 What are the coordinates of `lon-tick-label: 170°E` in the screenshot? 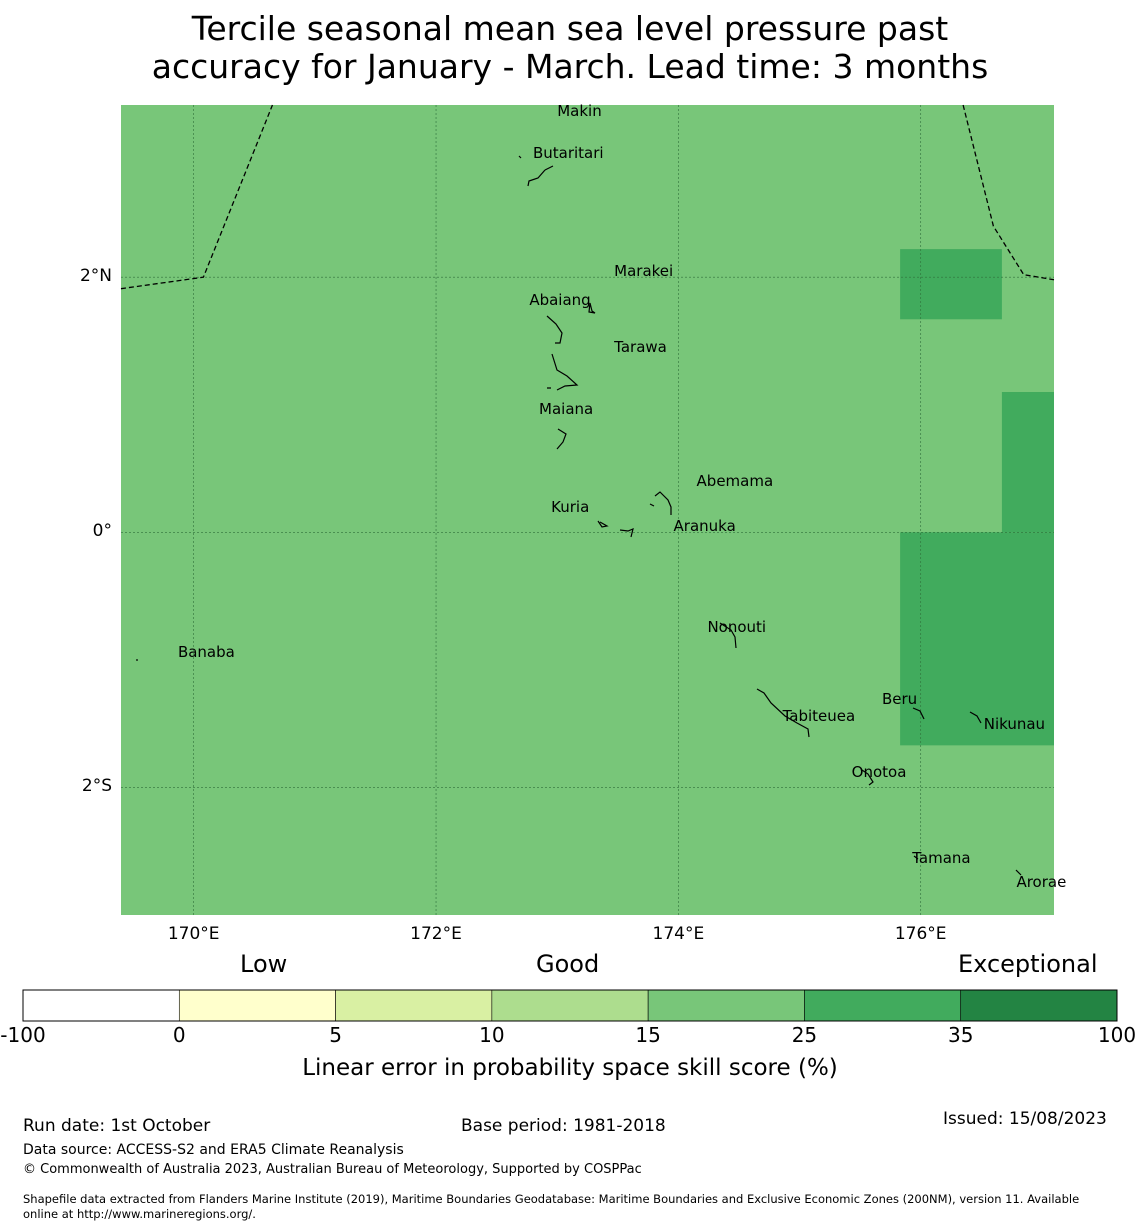 It's located at (193, 934).